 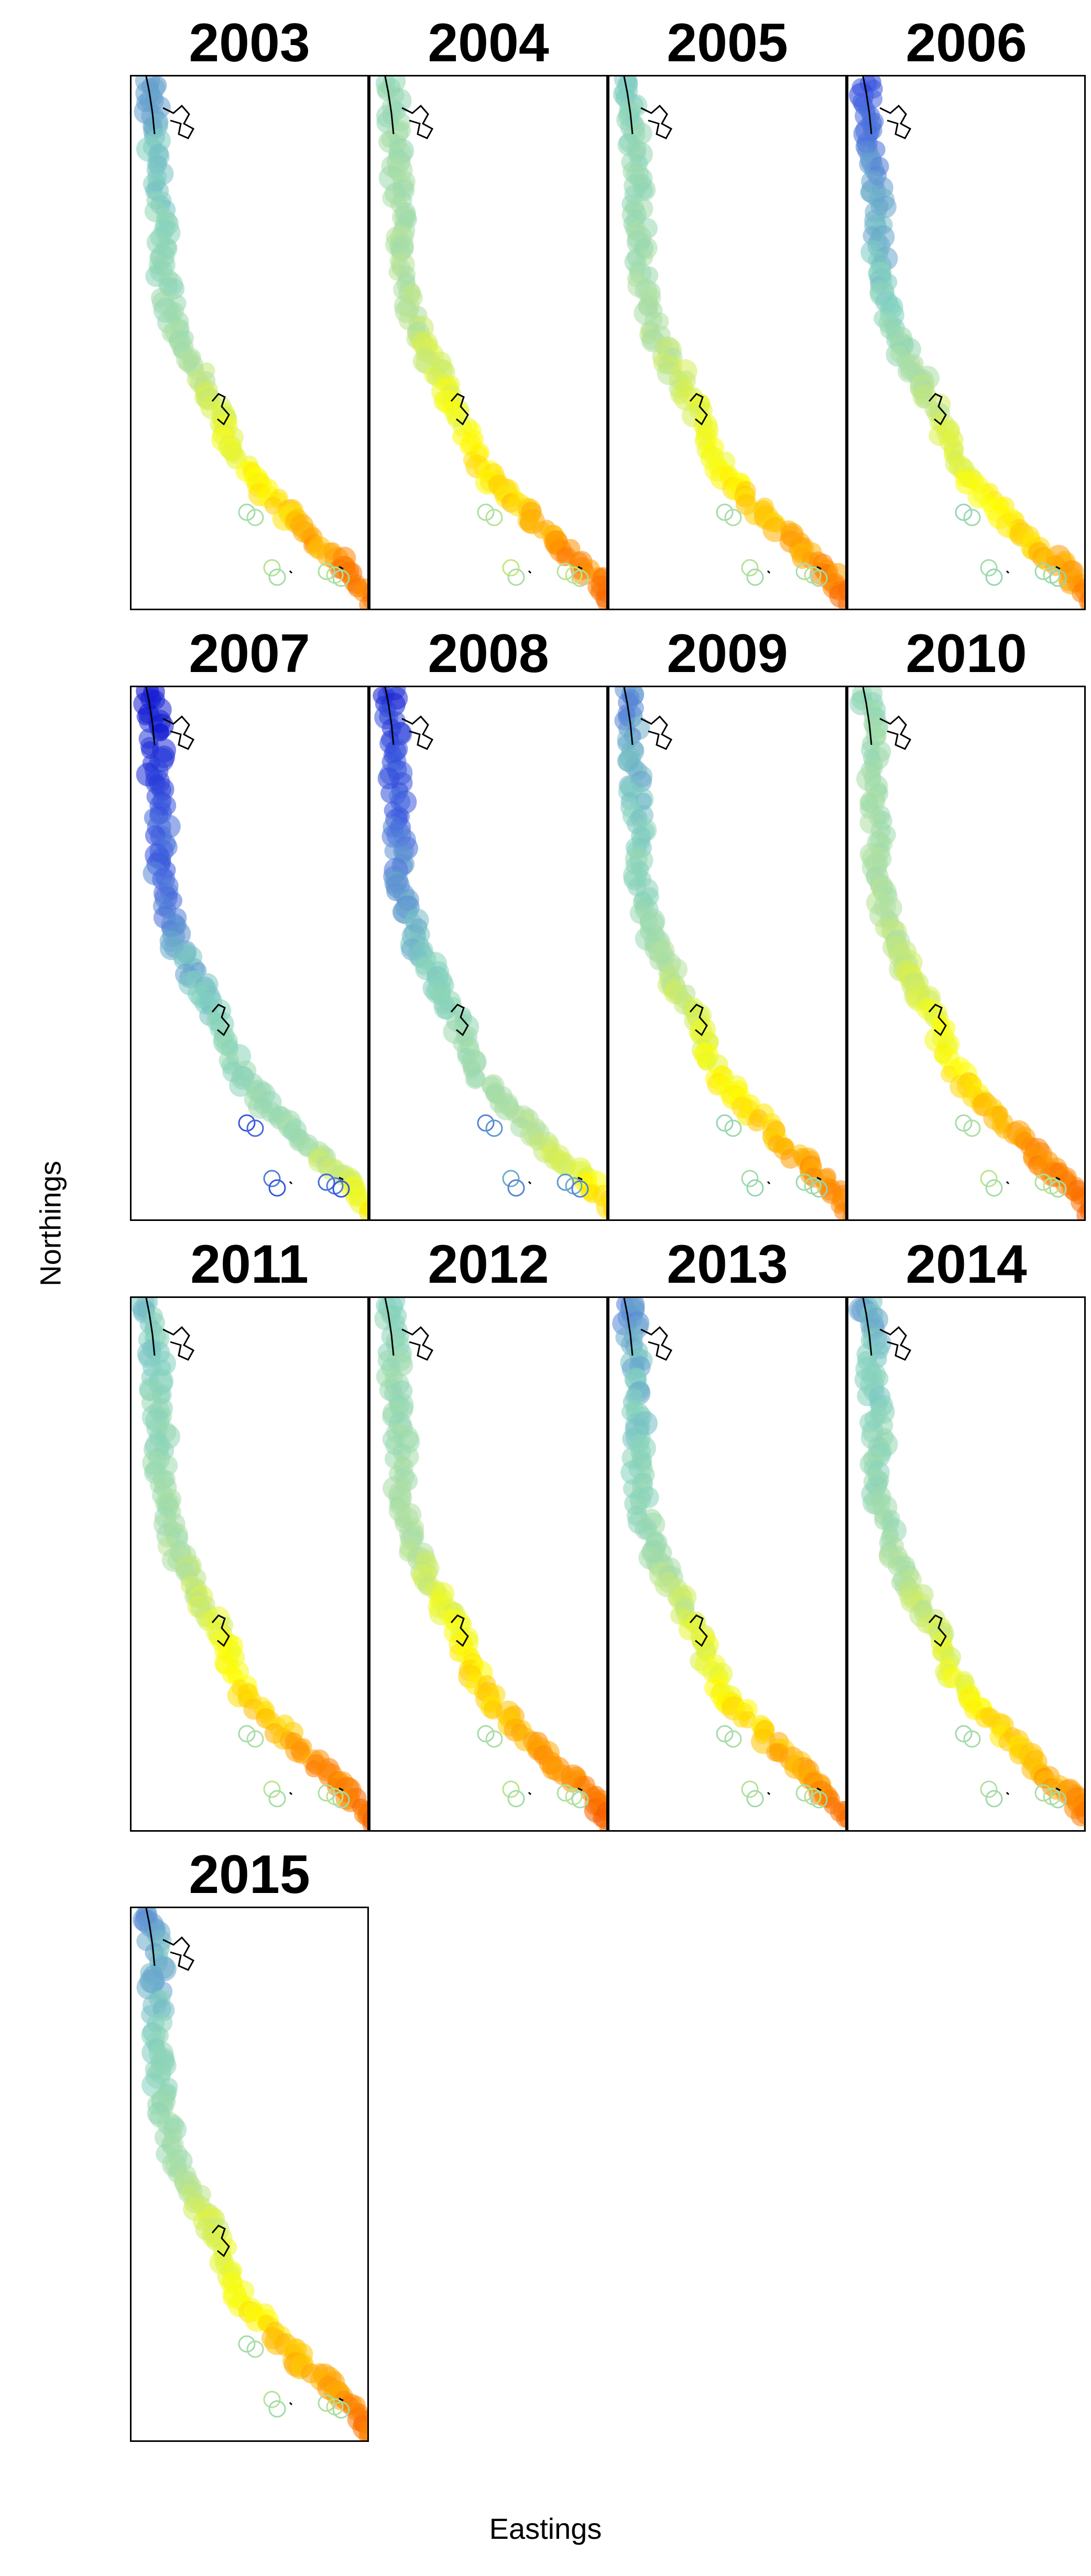 I want to click on map-panel-2012, so click(x=488, y=1564).